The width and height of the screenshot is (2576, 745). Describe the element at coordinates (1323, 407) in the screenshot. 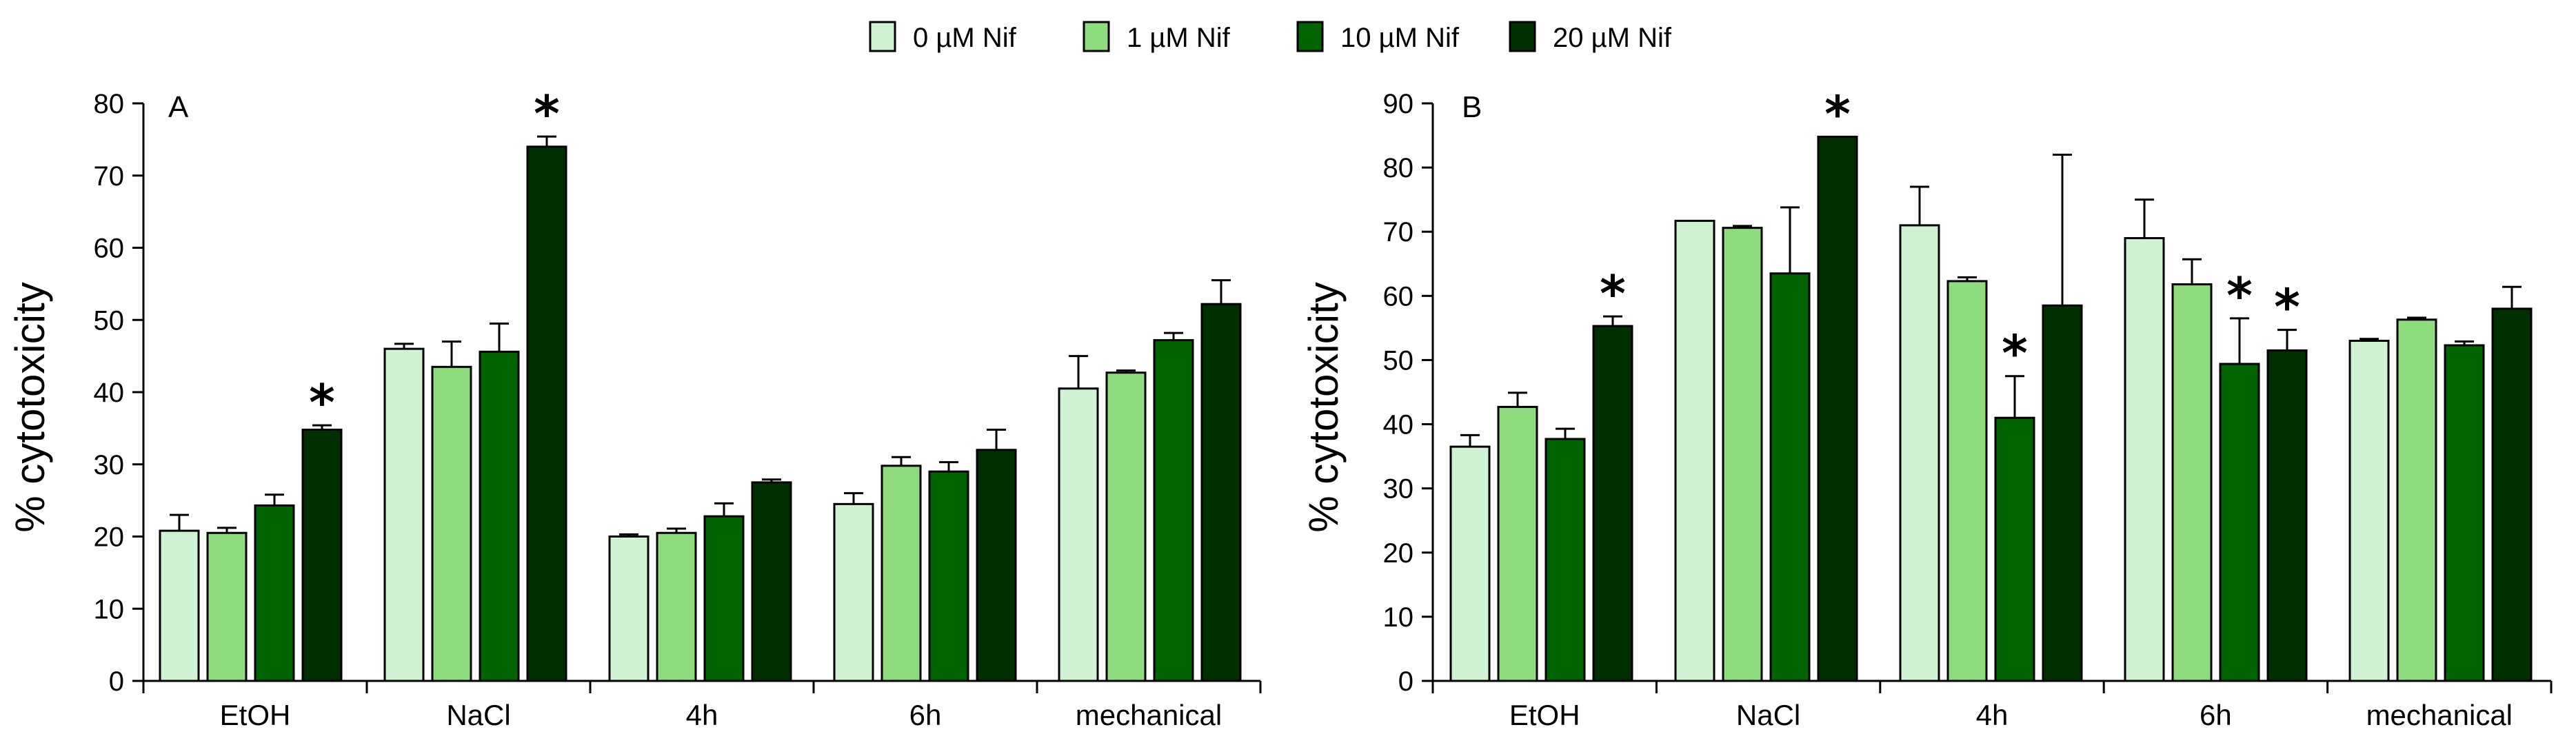

I see `panel-b-y-axis-label: % cytotoxicity` at that location.